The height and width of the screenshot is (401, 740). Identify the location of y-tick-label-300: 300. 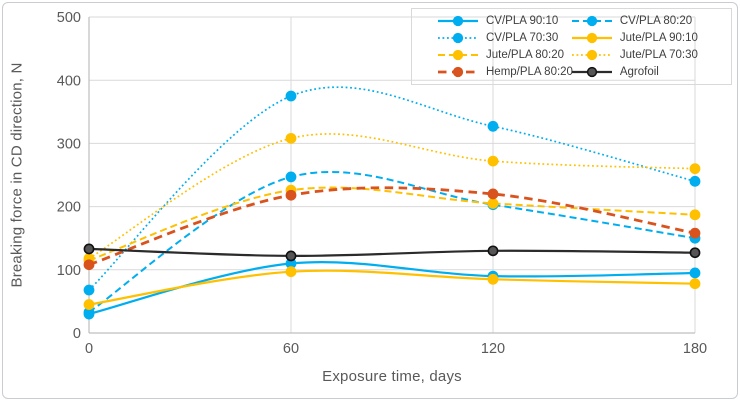
(69, 144).